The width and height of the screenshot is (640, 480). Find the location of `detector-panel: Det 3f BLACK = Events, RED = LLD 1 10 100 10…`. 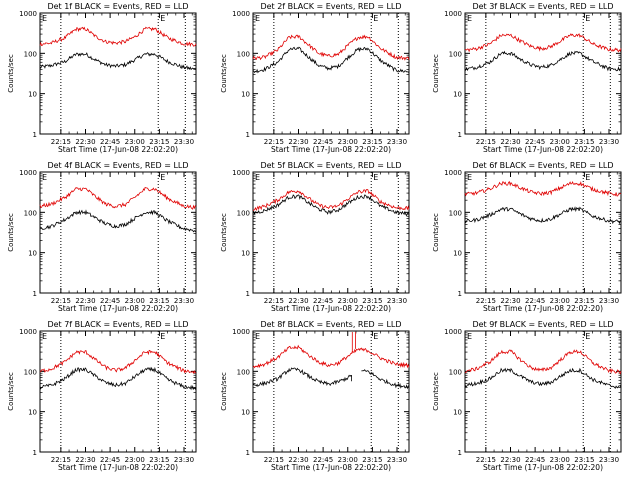

detector-panel: Det 3f BLACK = Events, RED = LLD 1 10 100 10… is located at coordinates (527, 78).